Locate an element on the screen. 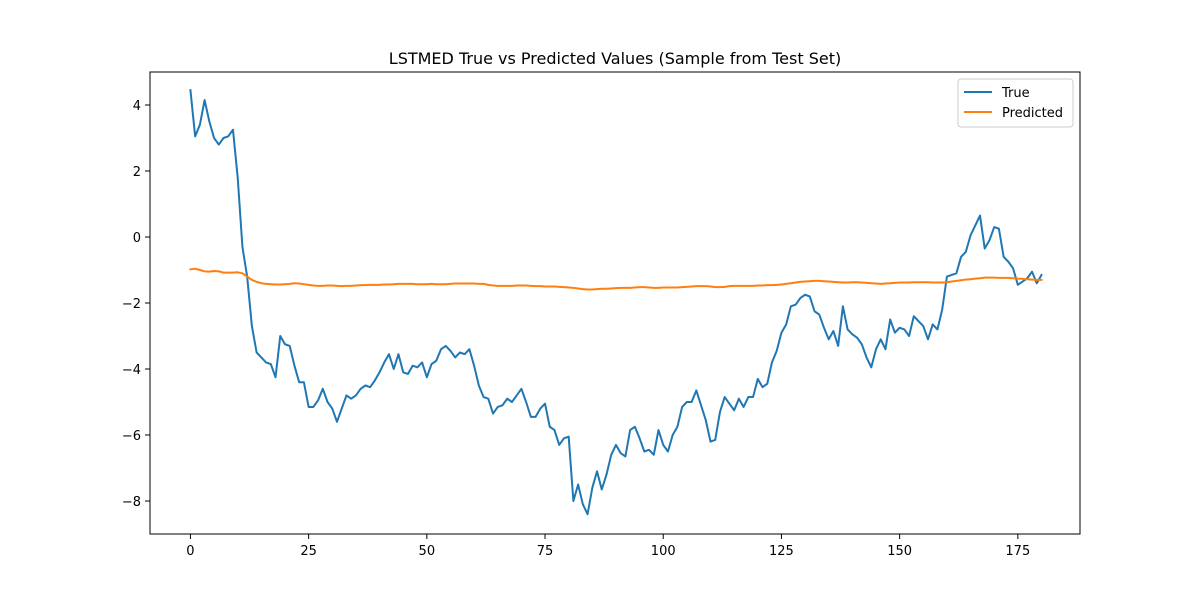  y-tick-label: 4 is located at coordinates (137, 106).